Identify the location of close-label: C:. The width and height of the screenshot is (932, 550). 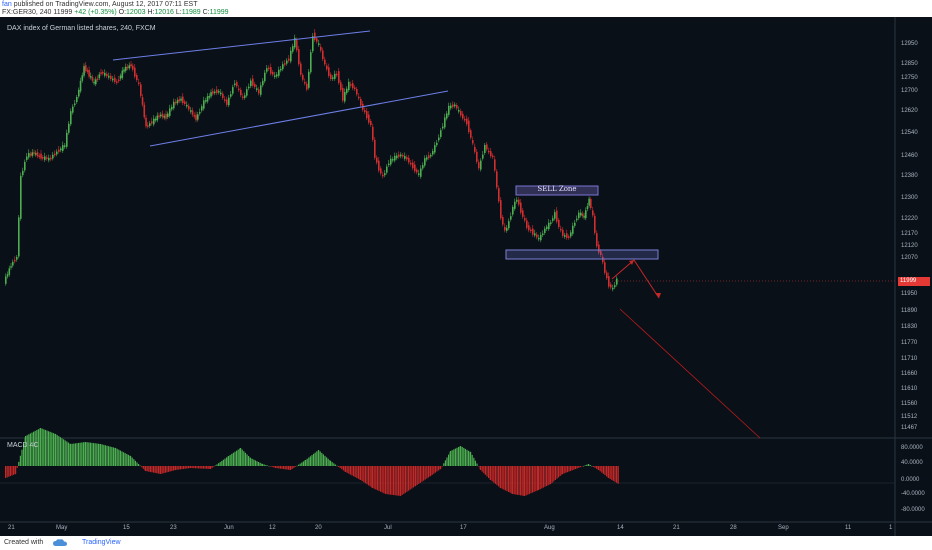
(206, 12).